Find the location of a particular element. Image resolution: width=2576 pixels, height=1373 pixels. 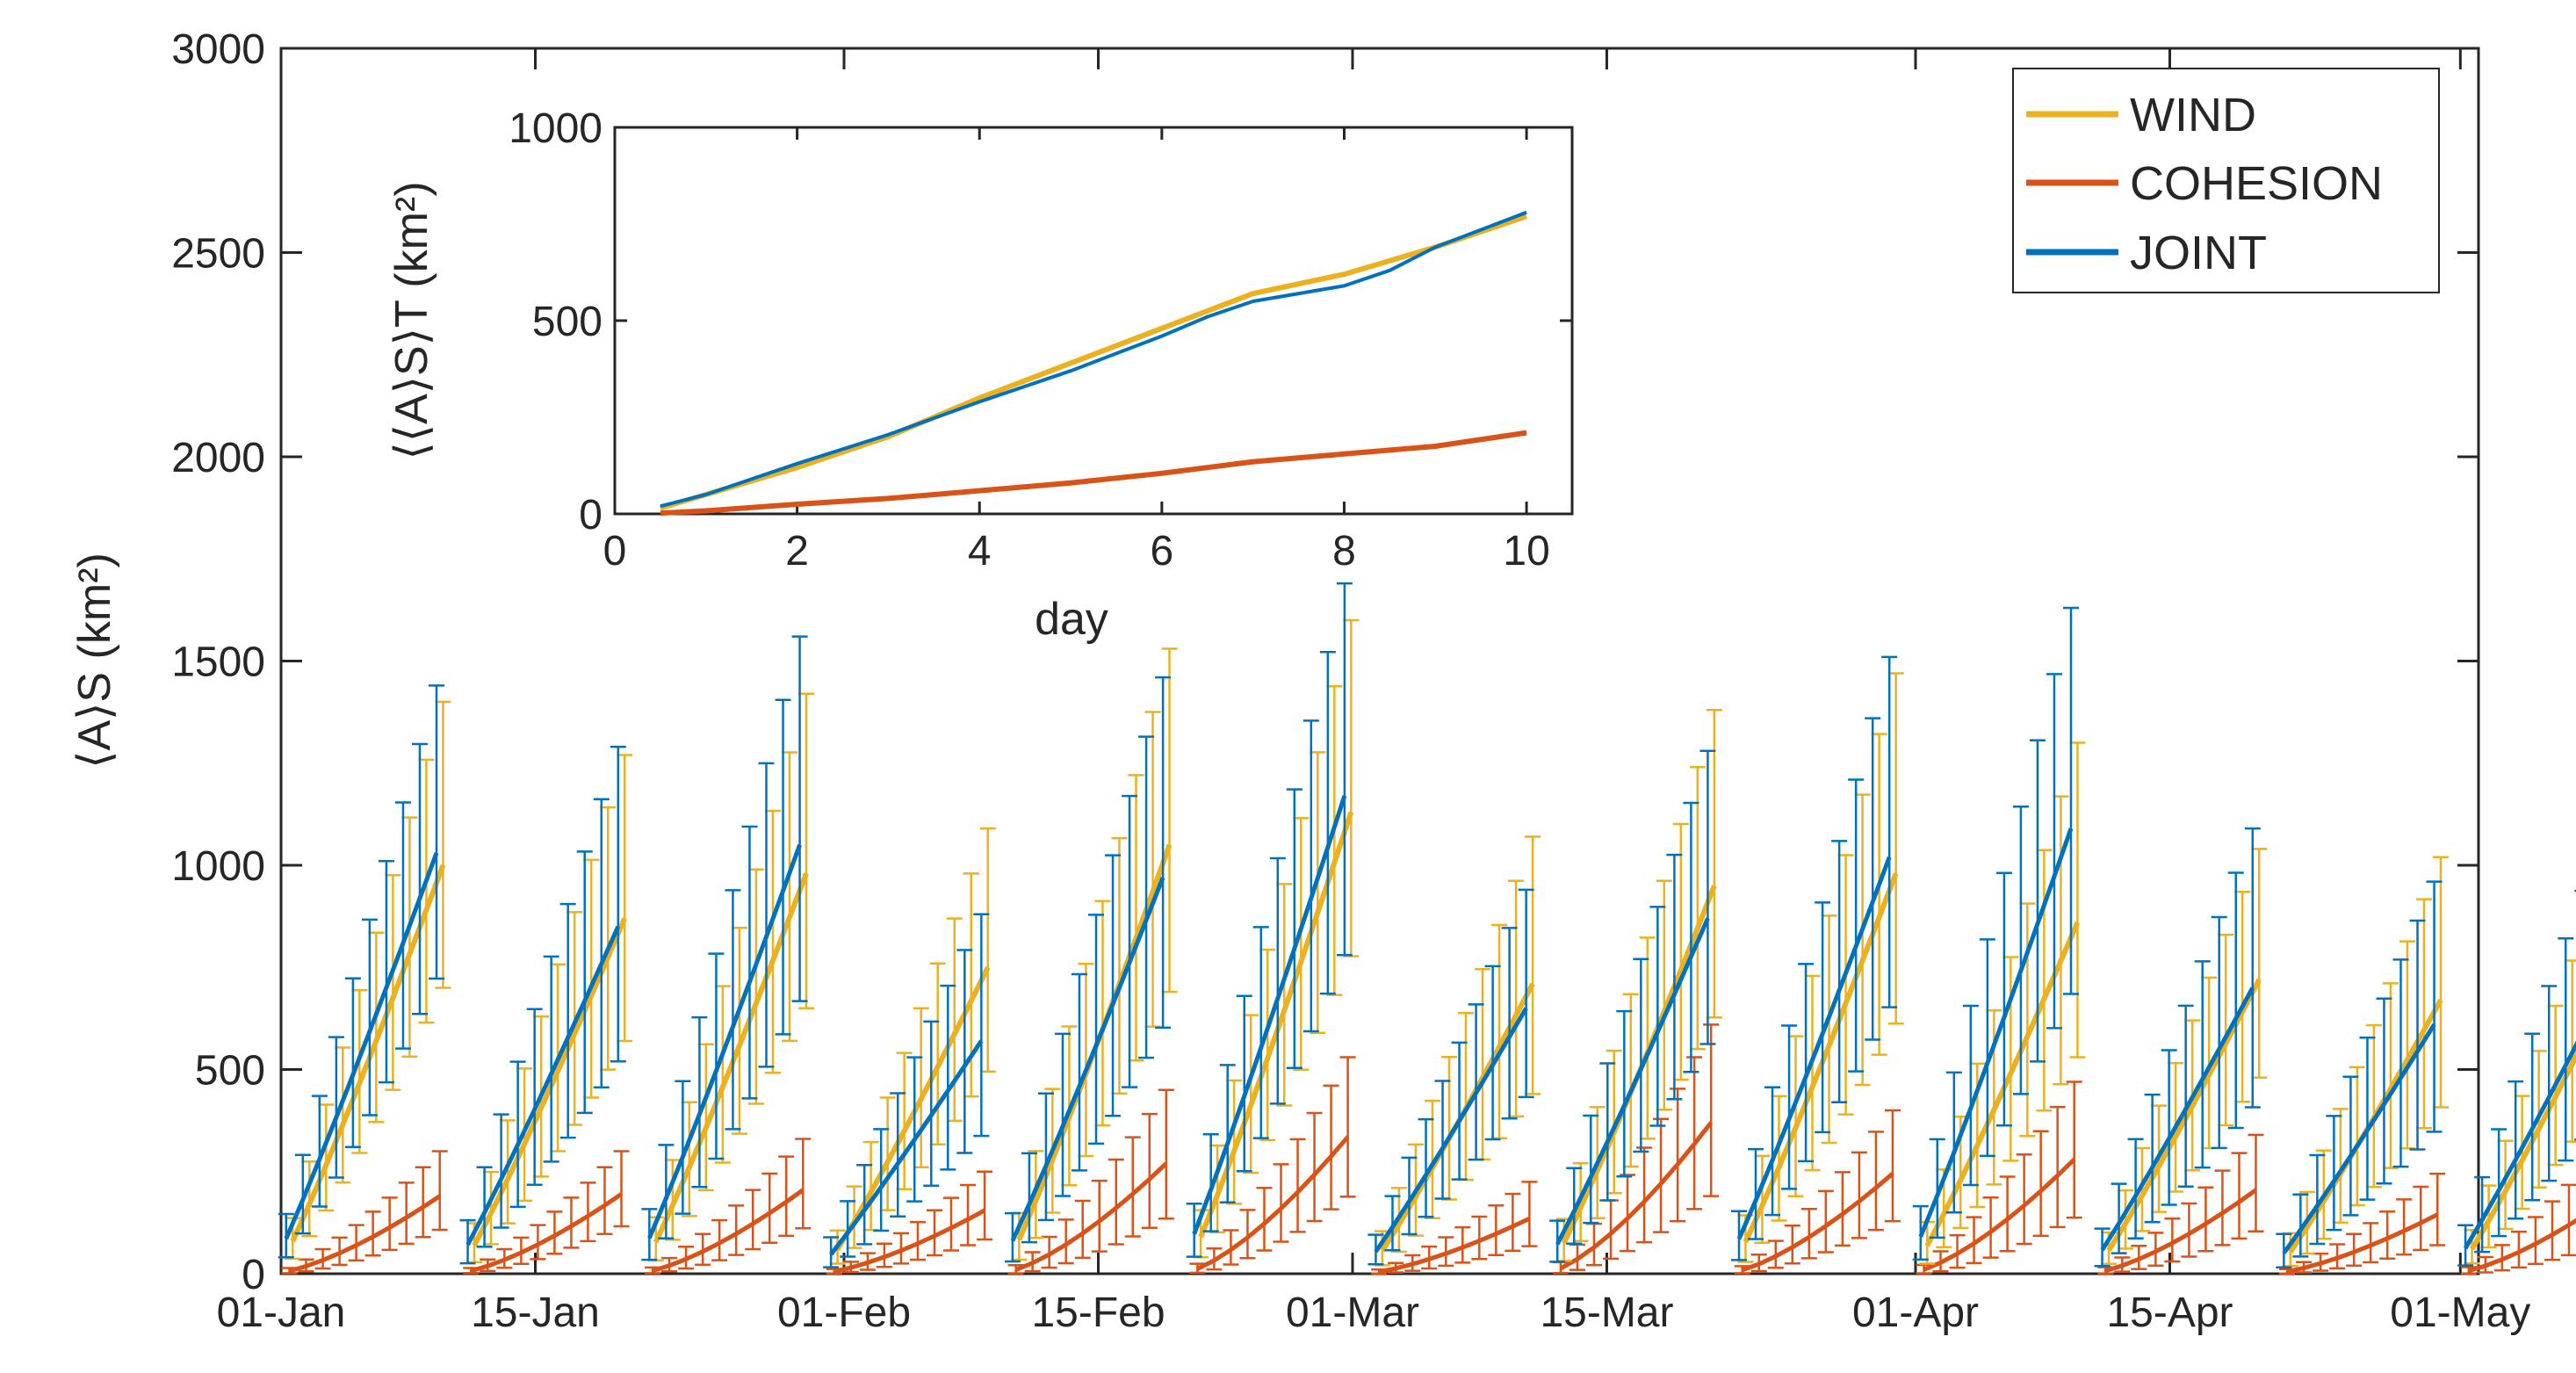

episode-4-joint is located at coordinates (1088, 969).